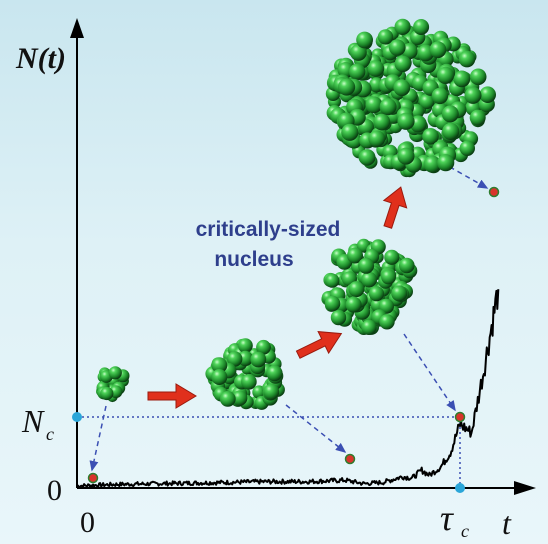  I want to click on annotation: critically-sized nucleus, so click(268, 244).